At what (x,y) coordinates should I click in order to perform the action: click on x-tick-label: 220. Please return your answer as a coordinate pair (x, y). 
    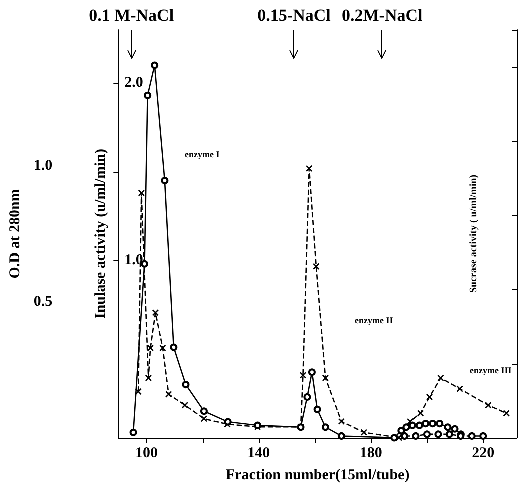
    Looking at the image, I should click on (483, 454).